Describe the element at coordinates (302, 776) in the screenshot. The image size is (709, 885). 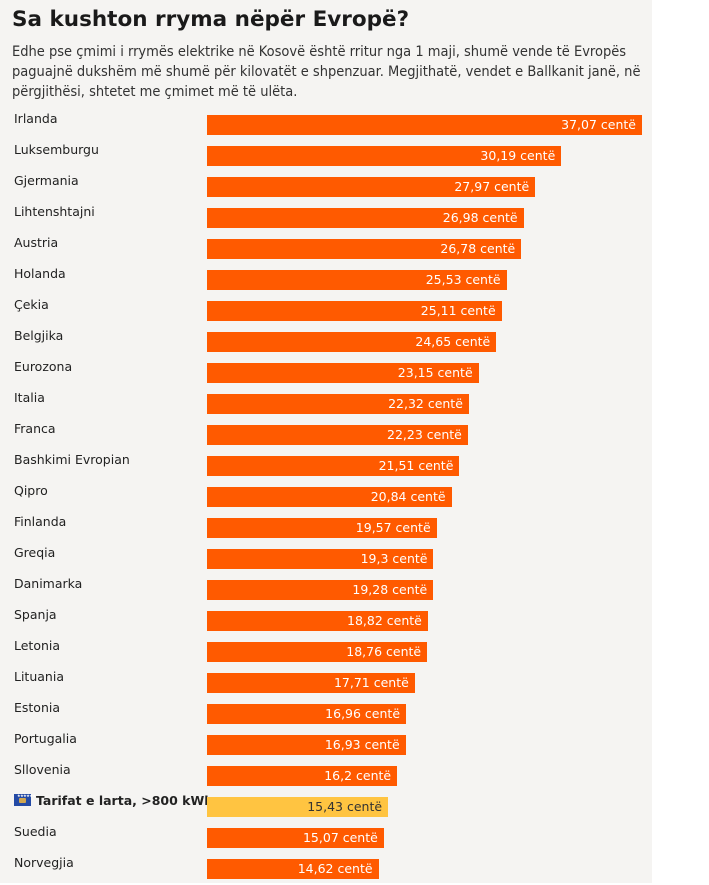
I see `bar: 16,2 centë` at that location.